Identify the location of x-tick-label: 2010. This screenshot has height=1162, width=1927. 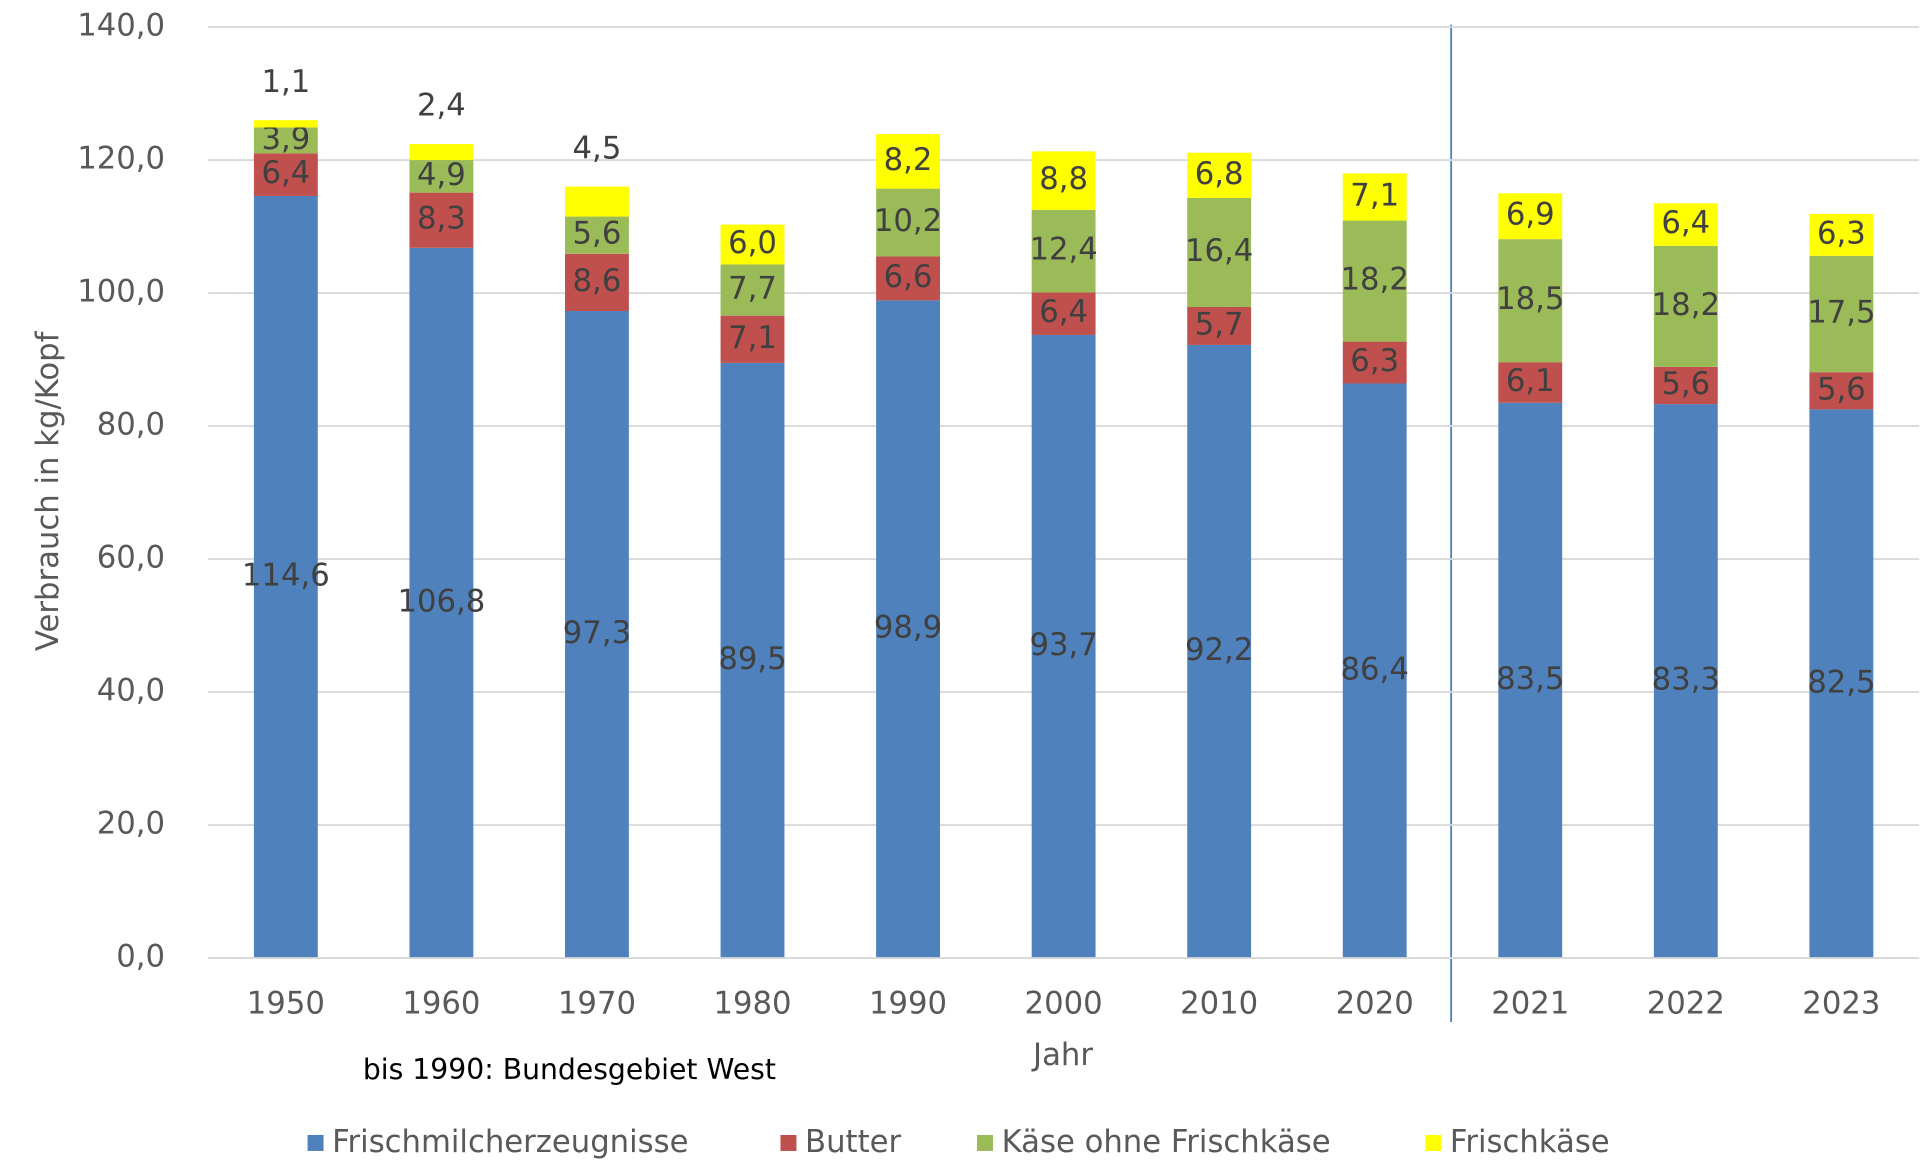
(1219, 1003).